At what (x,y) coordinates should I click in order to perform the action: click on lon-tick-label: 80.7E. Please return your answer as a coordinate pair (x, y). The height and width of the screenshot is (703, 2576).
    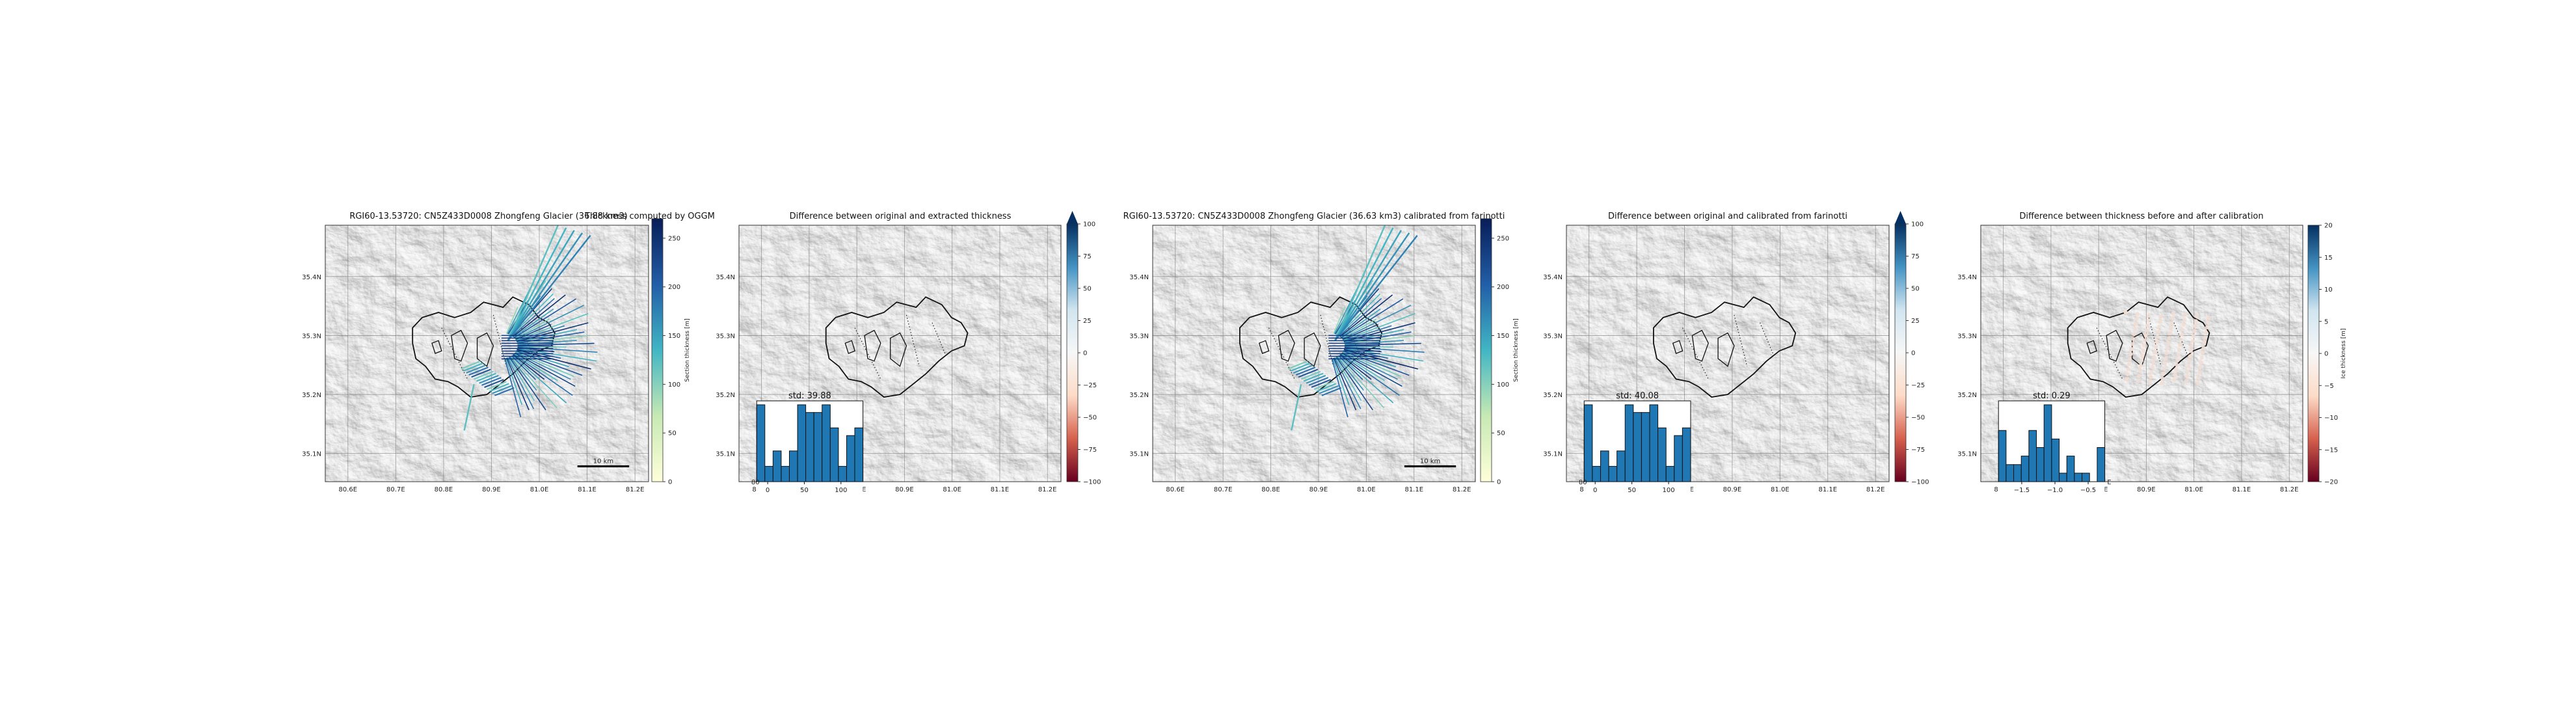
    Looking at the image, I should click on (1223, 489).